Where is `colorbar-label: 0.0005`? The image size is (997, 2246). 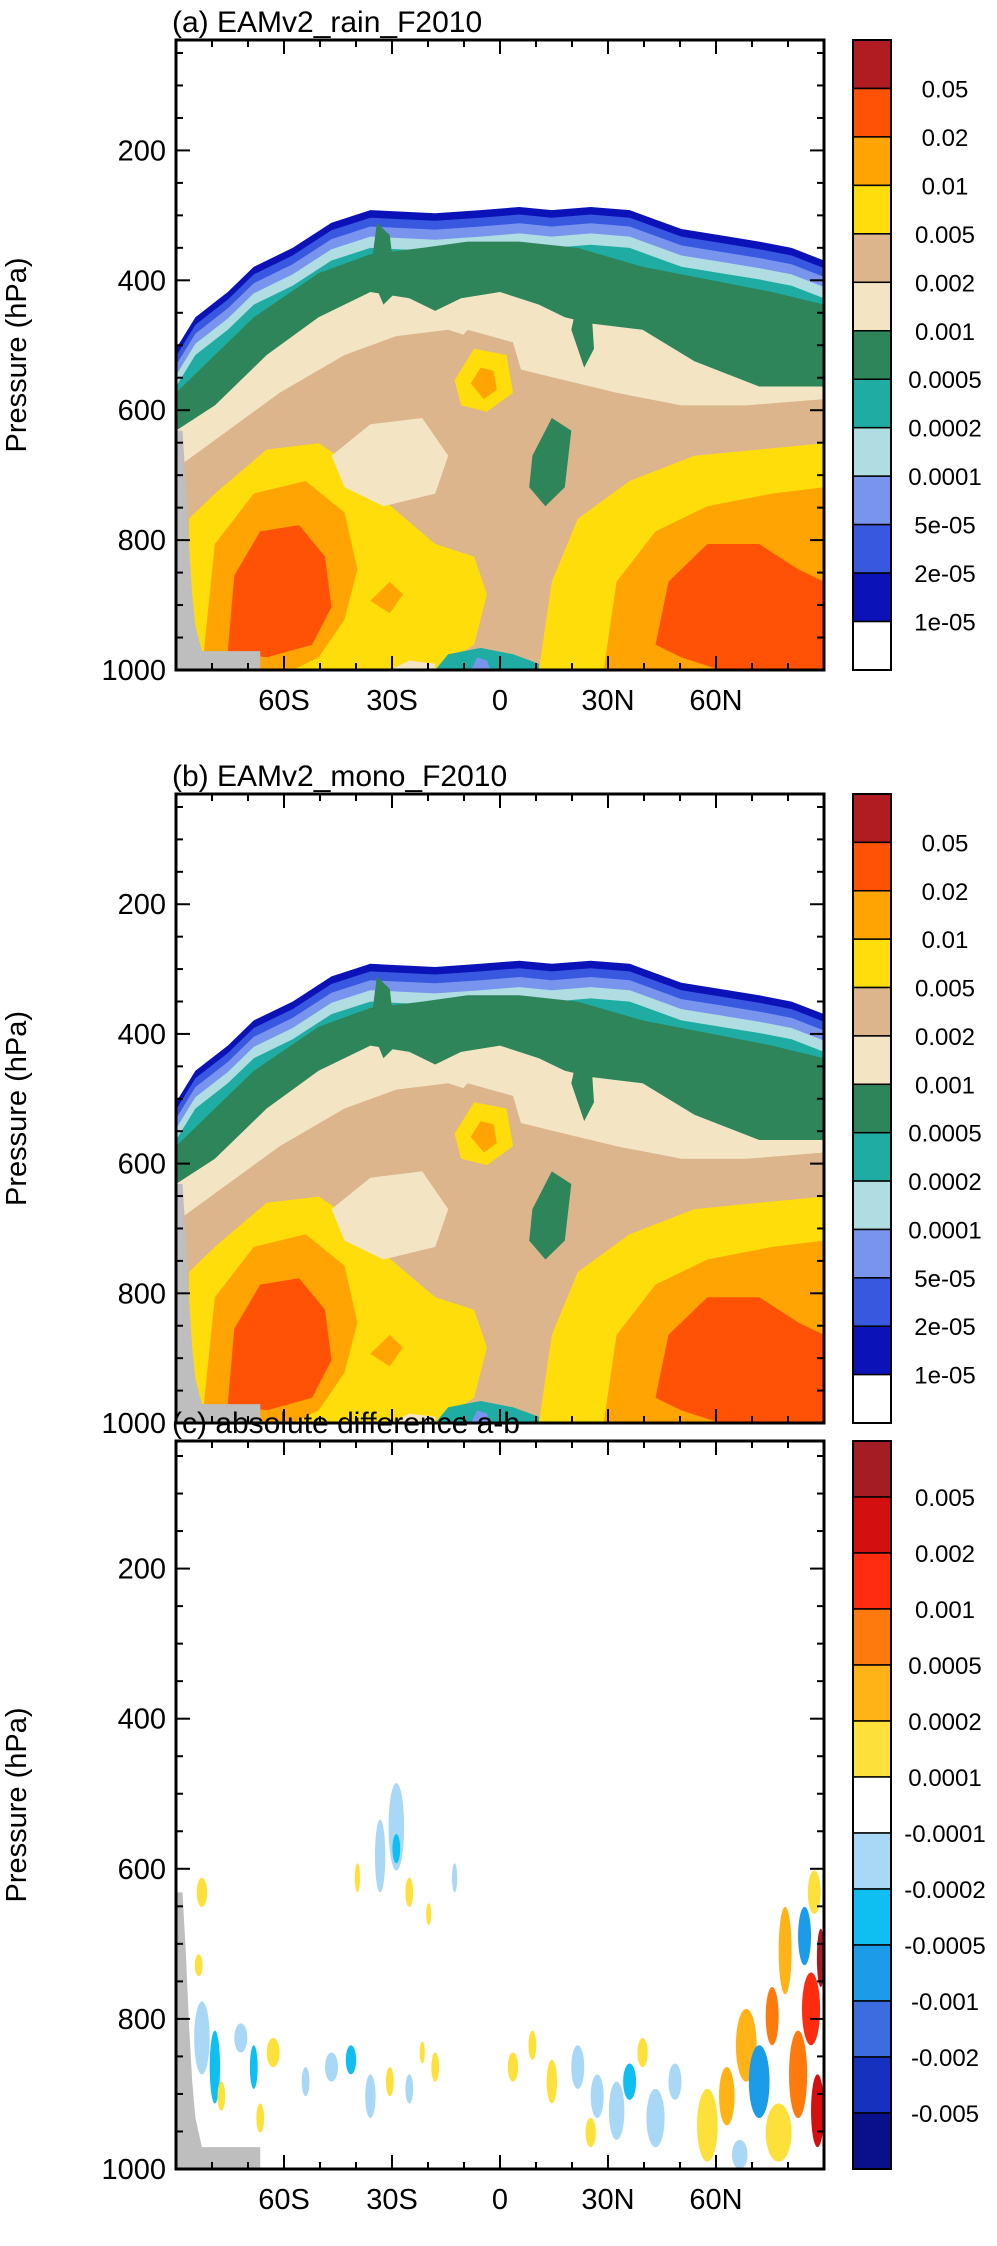
colorbar-label: 0.0005 is located at coordinates (944, 1134).